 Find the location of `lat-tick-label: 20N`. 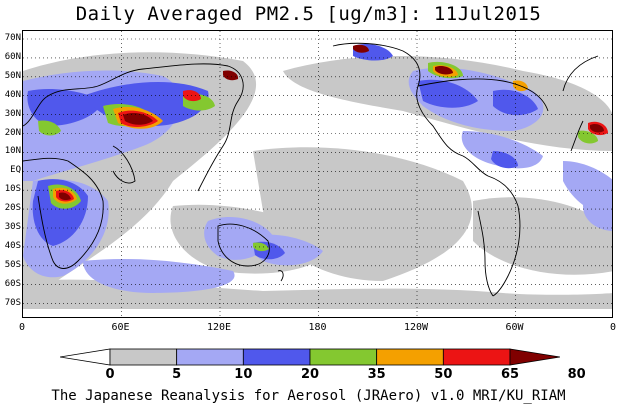

lat-tick-label: 20N is located at coordinates (12, 132).